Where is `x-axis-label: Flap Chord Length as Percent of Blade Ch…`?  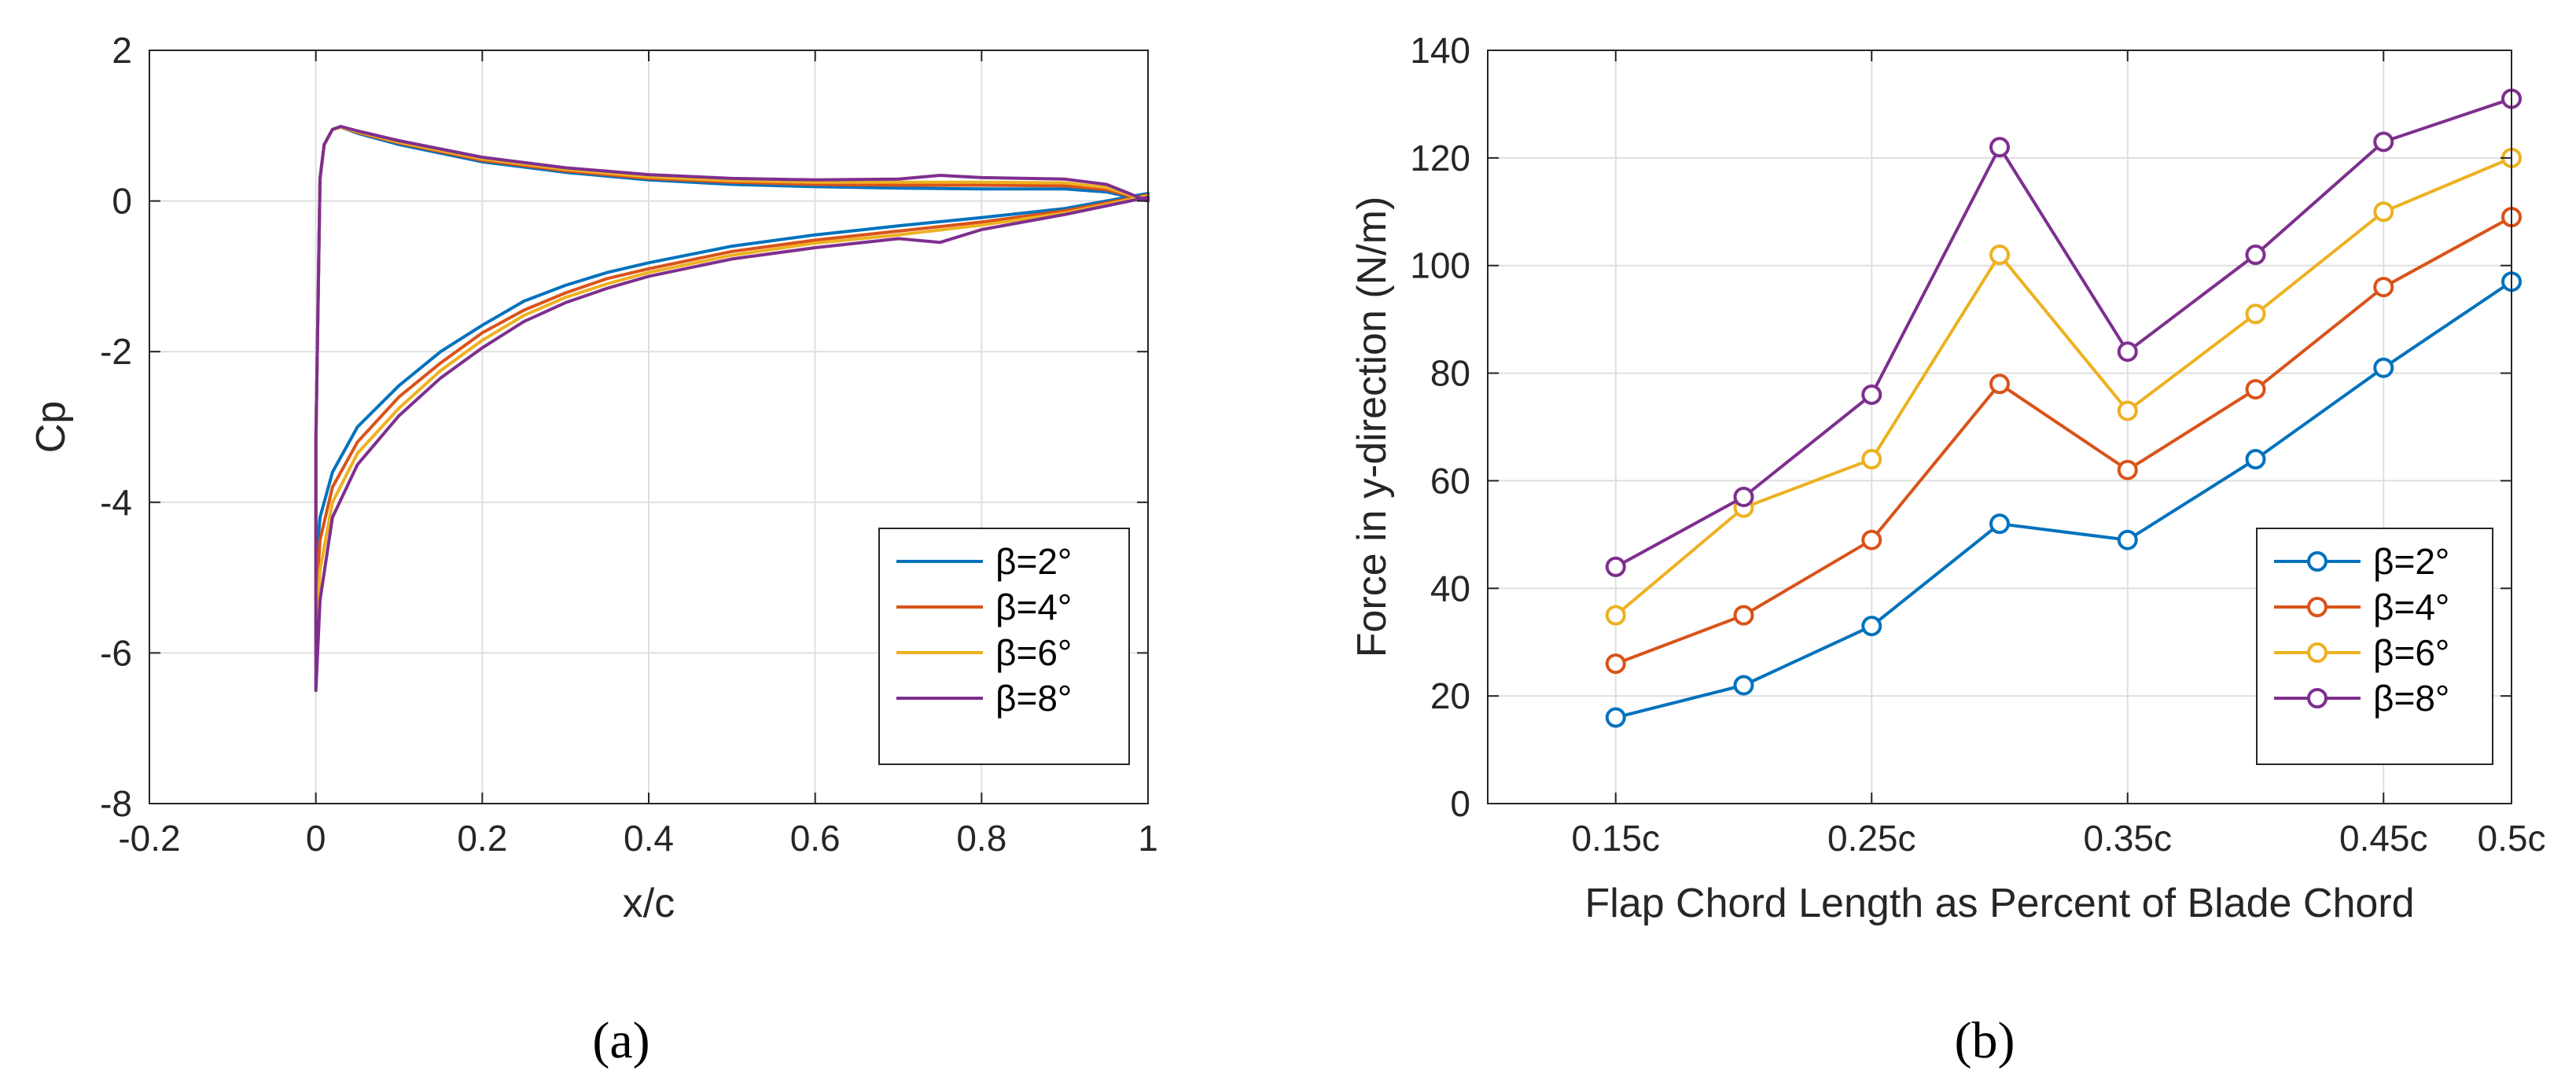 x-axis-label: Flap Chord Length as Percent of Blade Ch… is located at coordinates (1999, 903).